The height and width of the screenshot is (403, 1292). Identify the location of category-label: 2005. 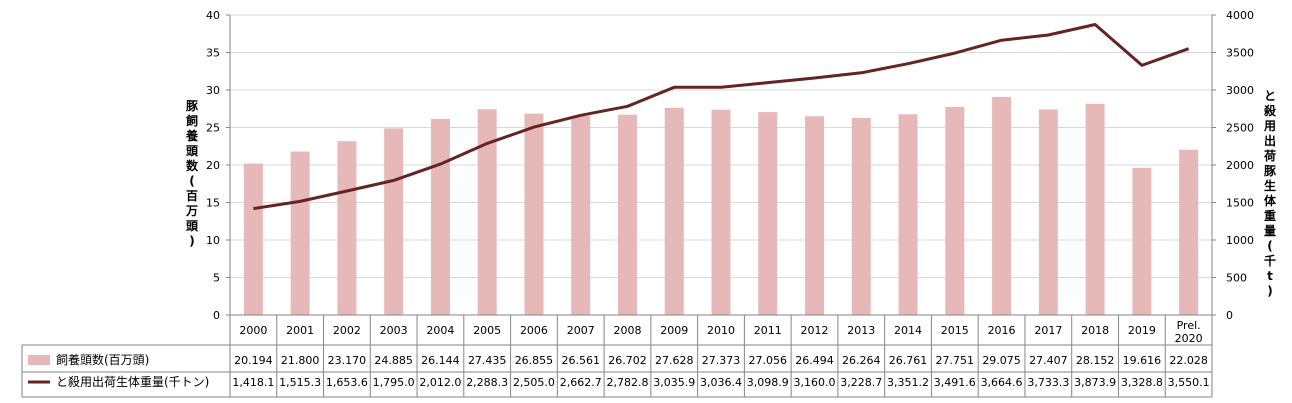
(487, 330).